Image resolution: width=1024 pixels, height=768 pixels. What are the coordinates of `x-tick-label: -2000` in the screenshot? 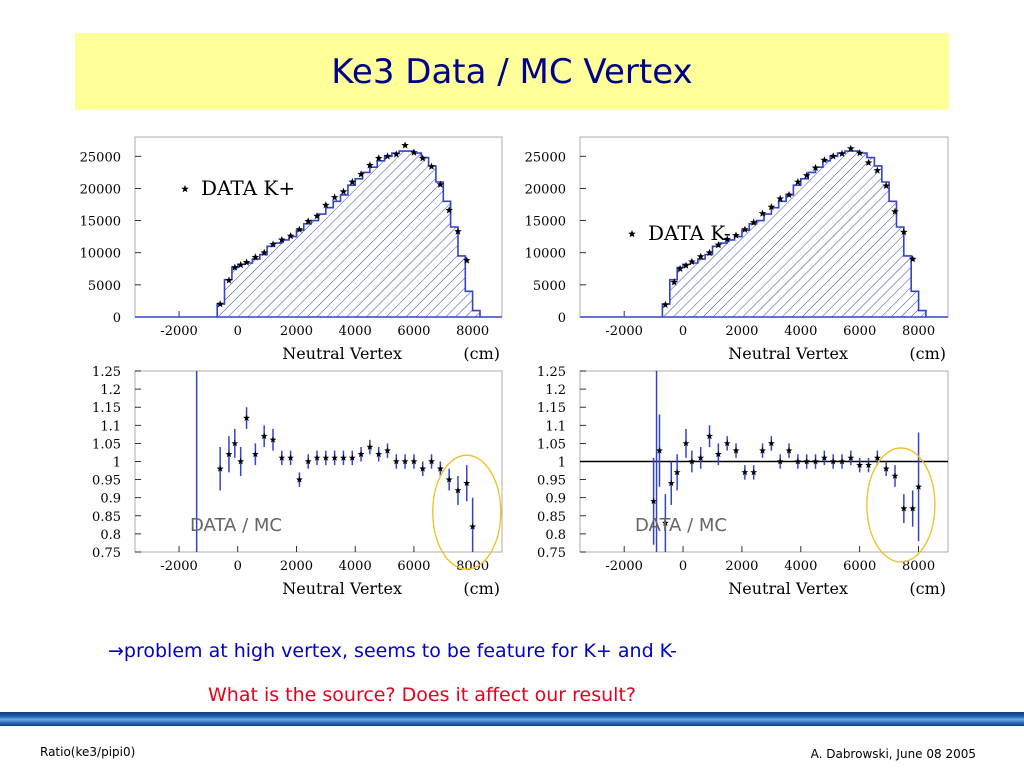 It's located at (623, 331).